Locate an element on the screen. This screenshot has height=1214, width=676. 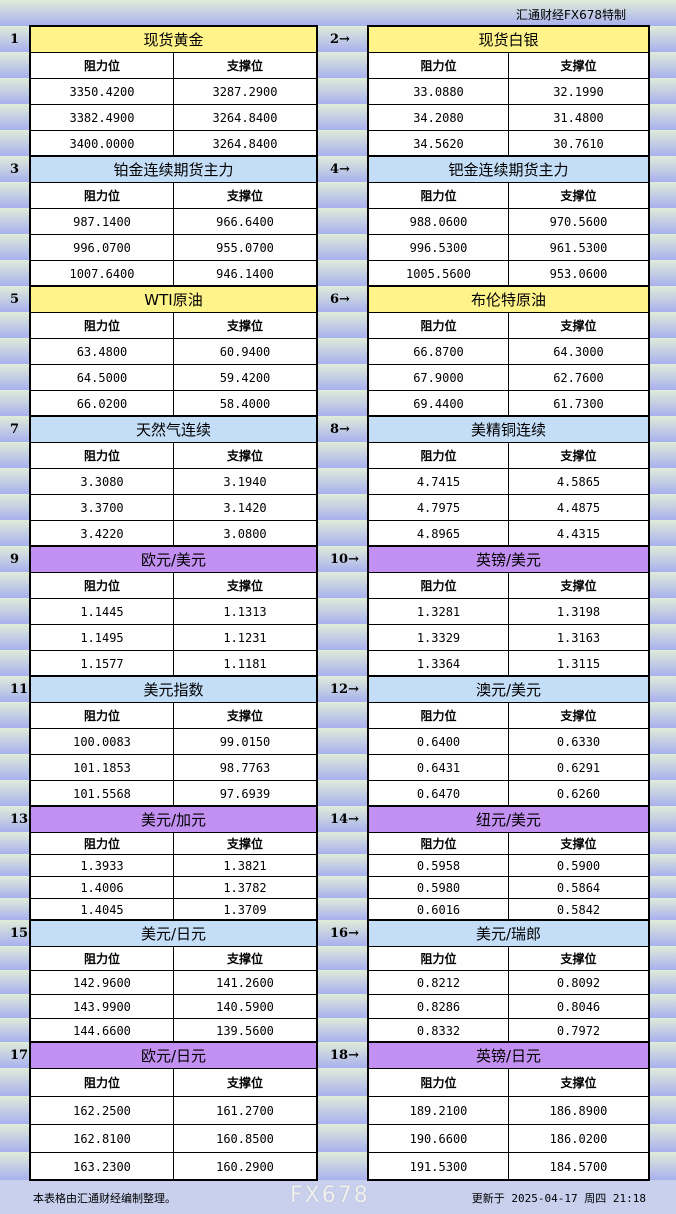
support-value: 160.8500 is located at coordinates (245, 1138).